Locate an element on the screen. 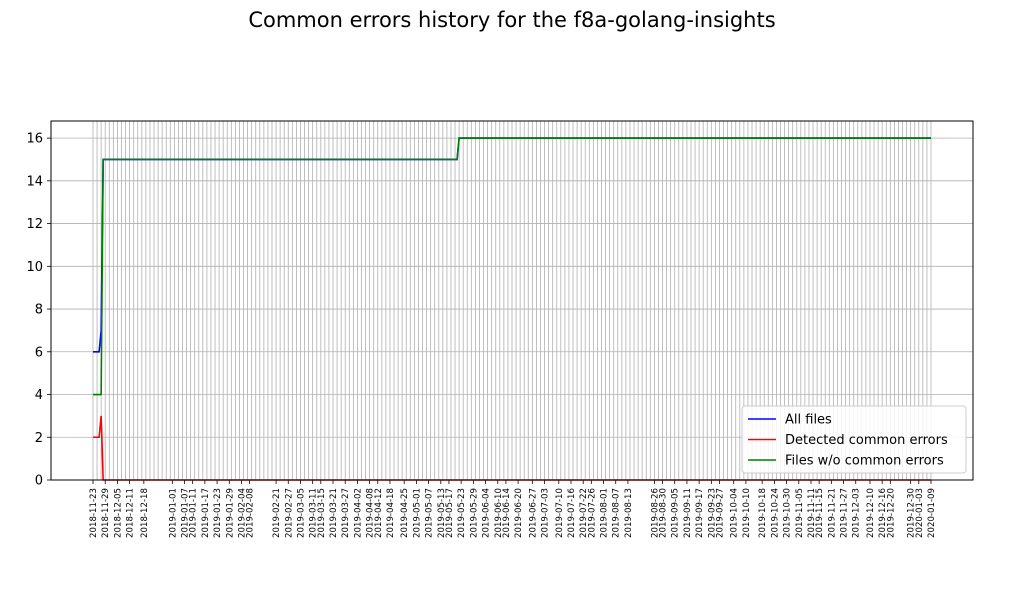 This screenshot has width=1024, height=600. x-tick-label: 2019-07-22 is located at coordinates (584, 513).